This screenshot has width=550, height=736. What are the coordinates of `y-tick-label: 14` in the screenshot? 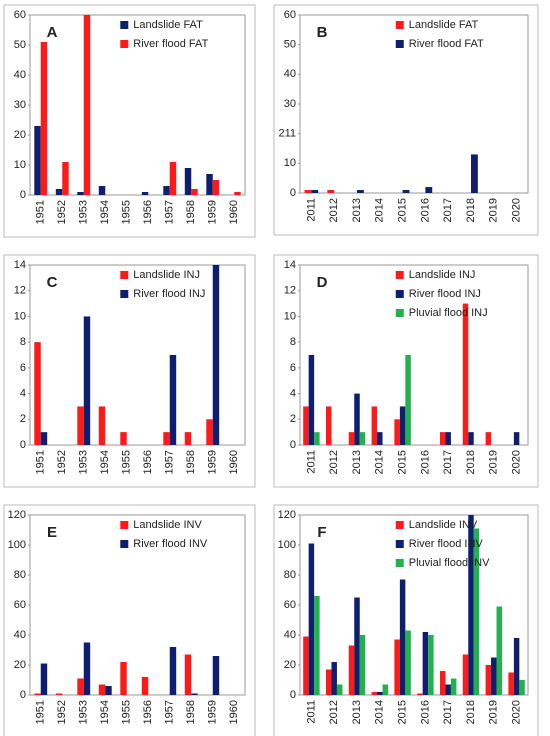 It's located at (20, 265).